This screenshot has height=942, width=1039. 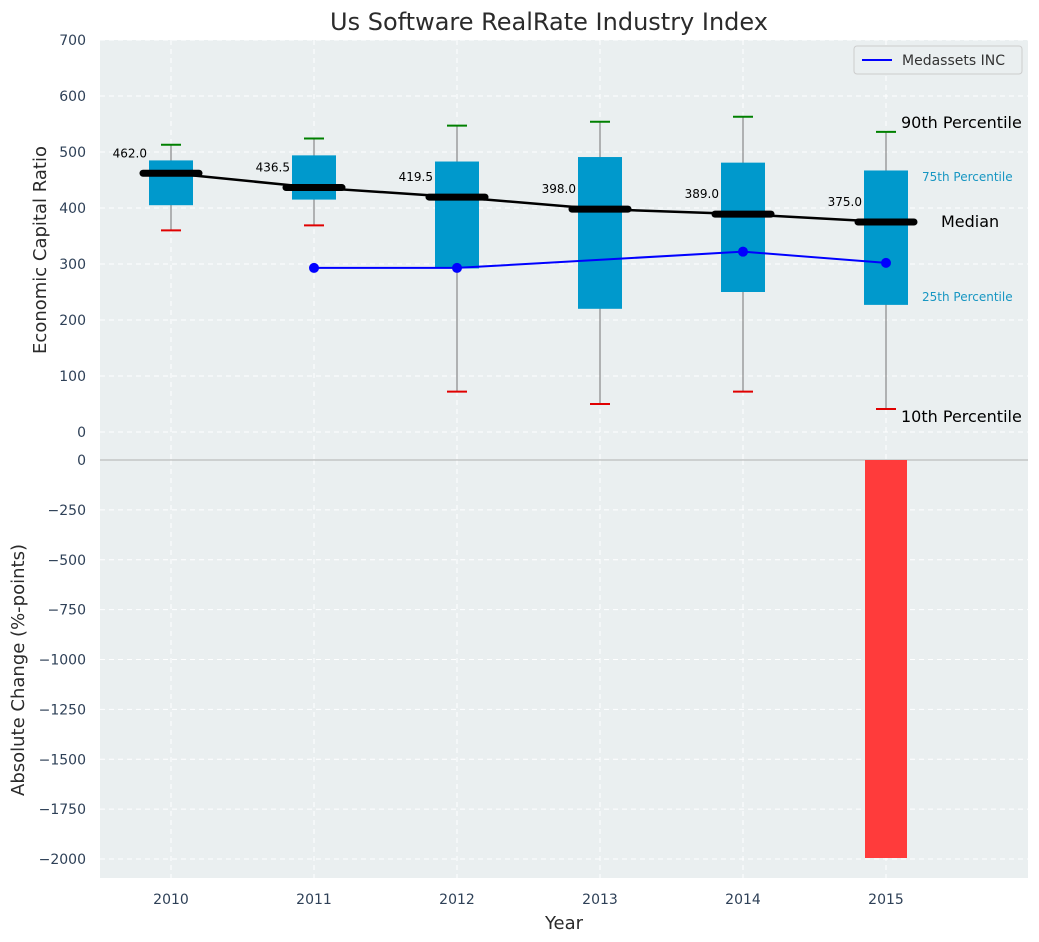 I want to click on median-value-label: 419.5, so click(x=416, y=177).